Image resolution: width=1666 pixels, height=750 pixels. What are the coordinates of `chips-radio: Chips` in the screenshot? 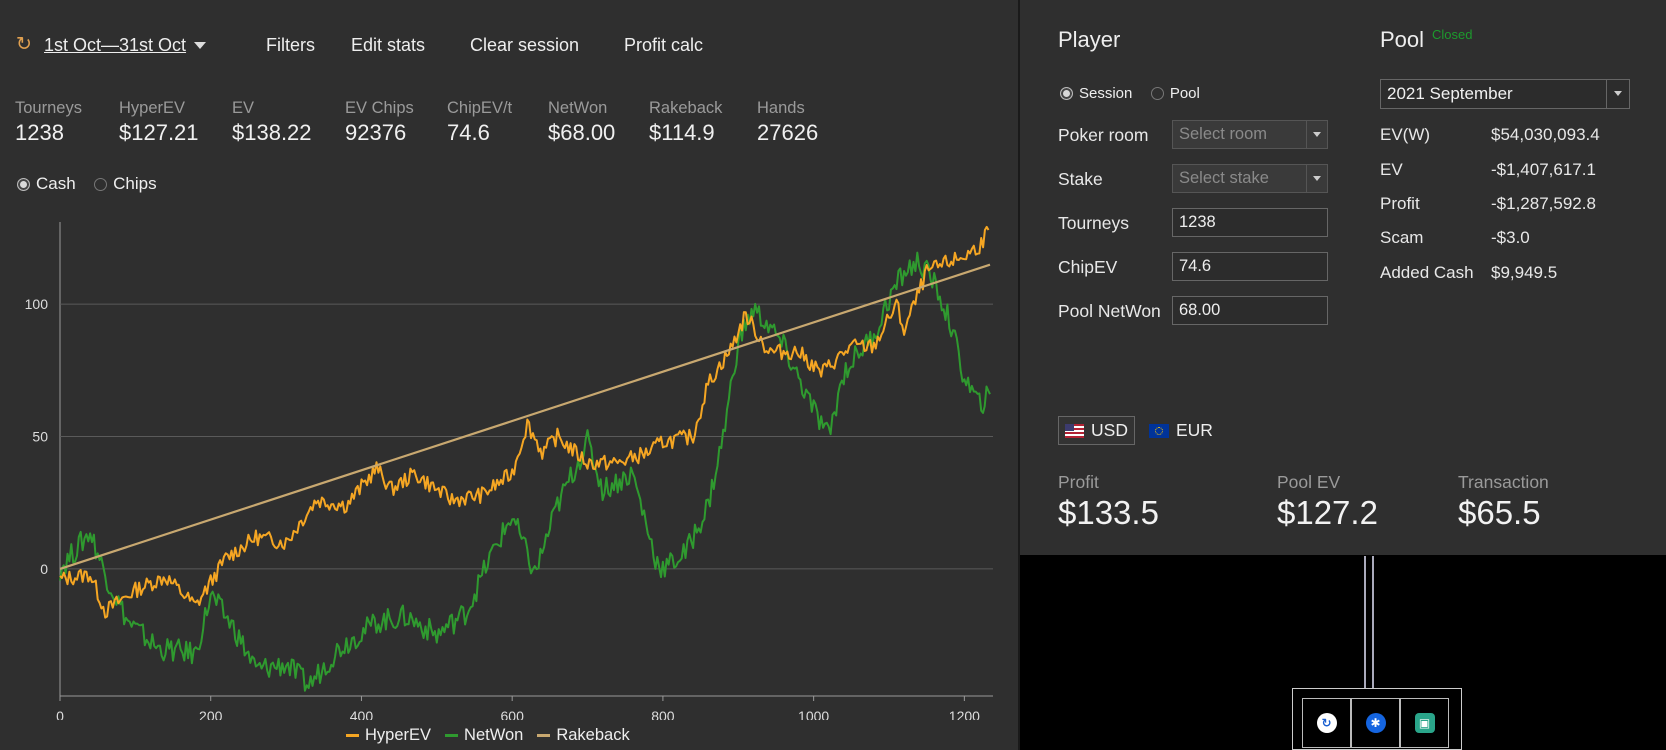 It's located at (125, 184).